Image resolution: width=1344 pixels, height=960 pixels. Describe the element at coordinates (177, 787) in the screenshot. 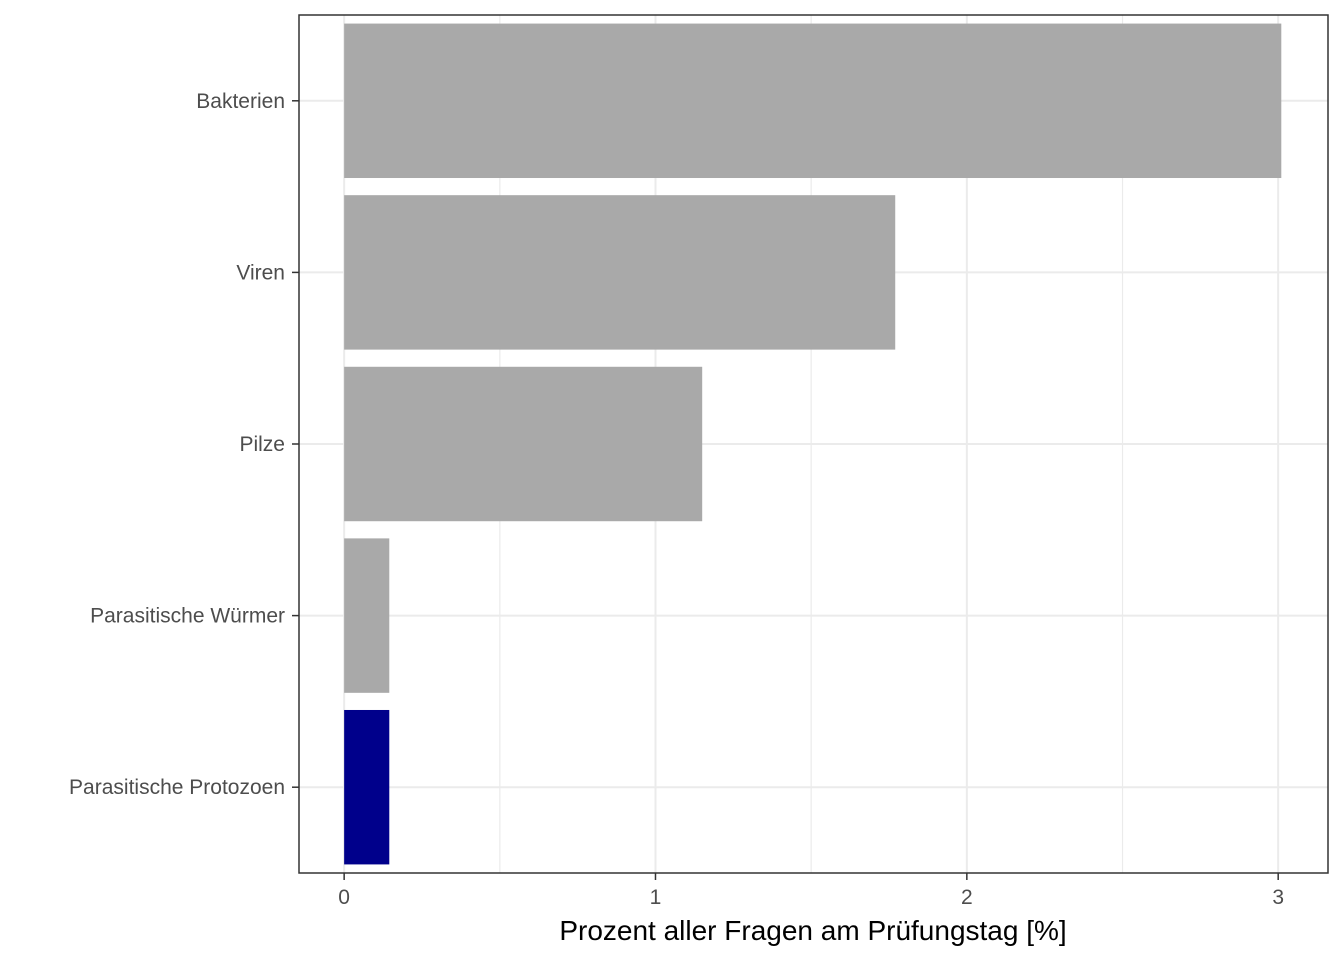

I see `y-tick-label: Parasitische Protozoen` at that location.